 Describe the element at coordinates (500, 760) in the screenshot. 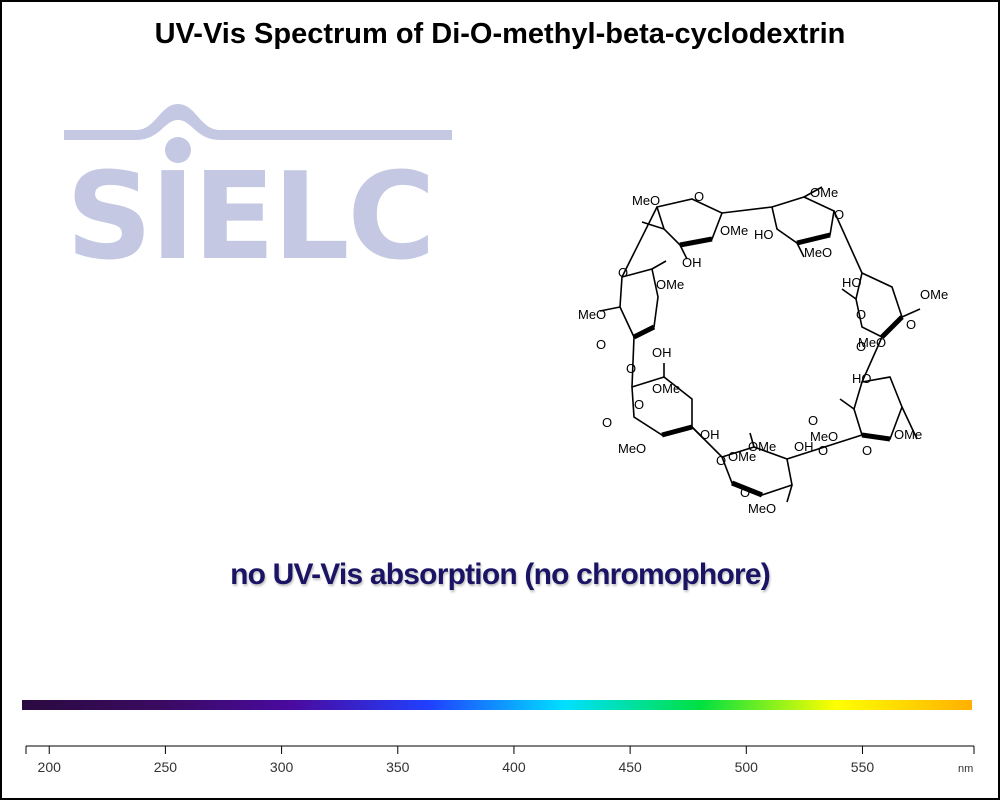

I see `x-axis-ticks: 200 250 300 350 400 450 500 550` at that location.